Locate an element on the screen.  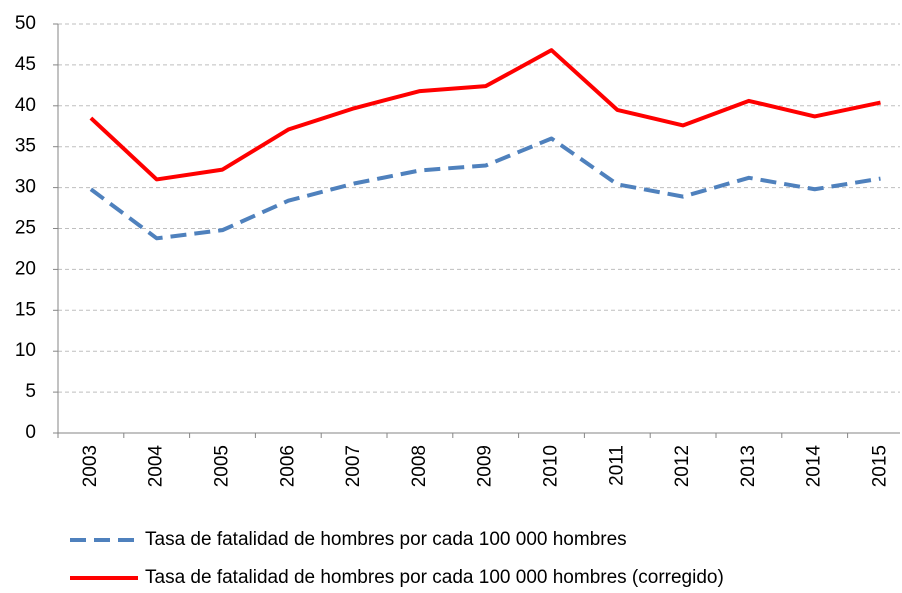
x-tick-label: 2013 is located at coordinates (748, 466).